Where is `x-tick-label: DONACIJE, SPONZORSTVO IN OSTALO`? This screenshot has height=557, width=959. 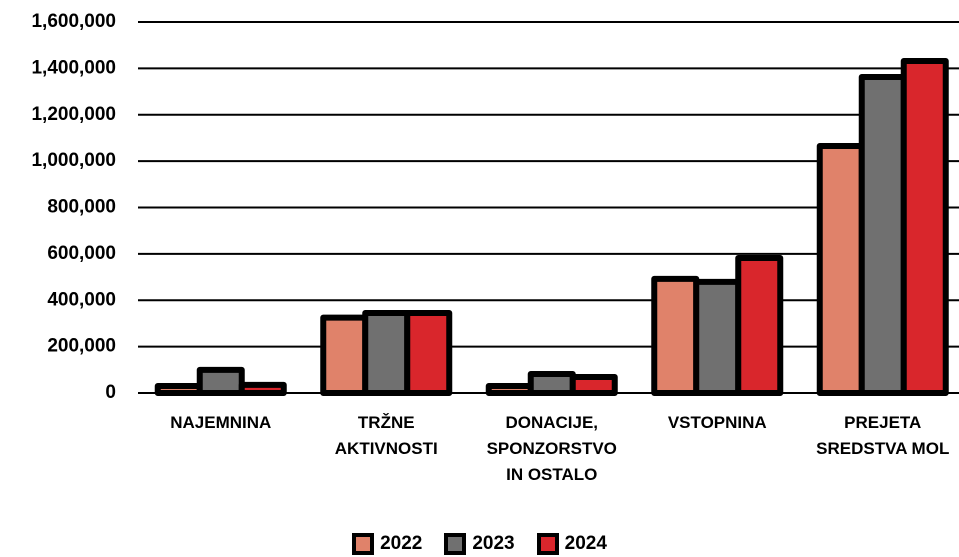
x-tick-label: DONACIJE, SPONZORSTVO IN OSTALO is located at coordinates (551, 448).